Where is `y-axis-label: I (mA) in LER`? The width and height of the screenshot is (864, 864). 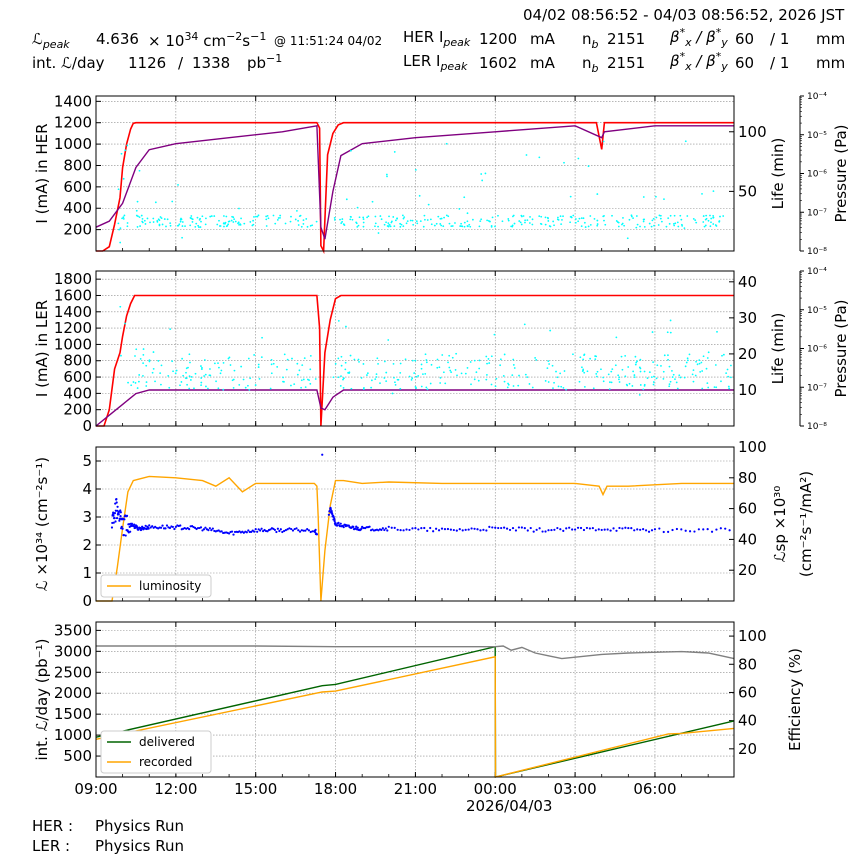
y-axis-label: I (mA) in LER is located at coordinates (42, 348).